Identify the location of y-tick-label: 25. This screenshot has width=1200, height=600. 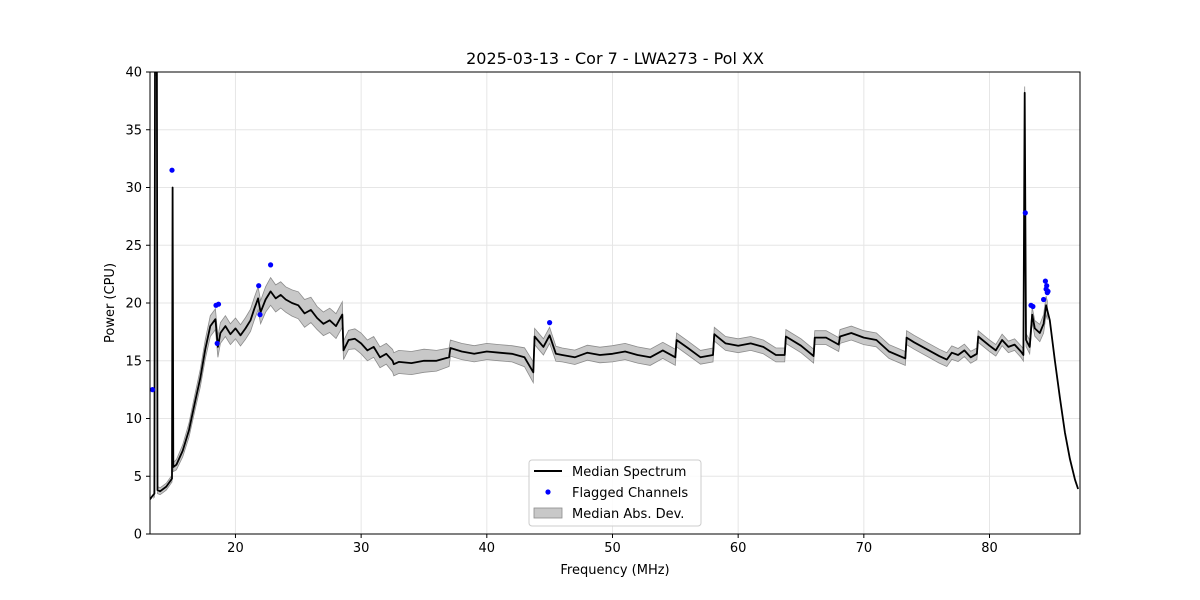
(133, 246).